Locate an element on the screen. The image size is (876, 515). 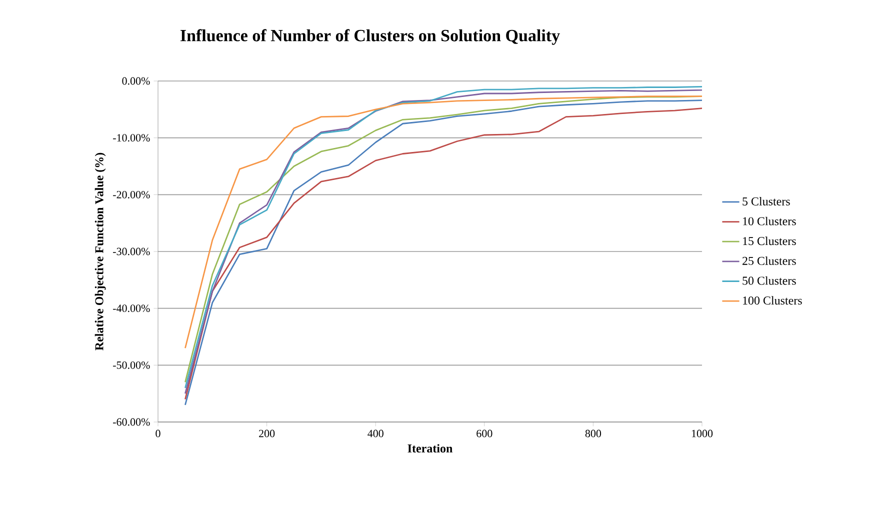
x-tick-label: 600 is located at coordinates (484, 434).